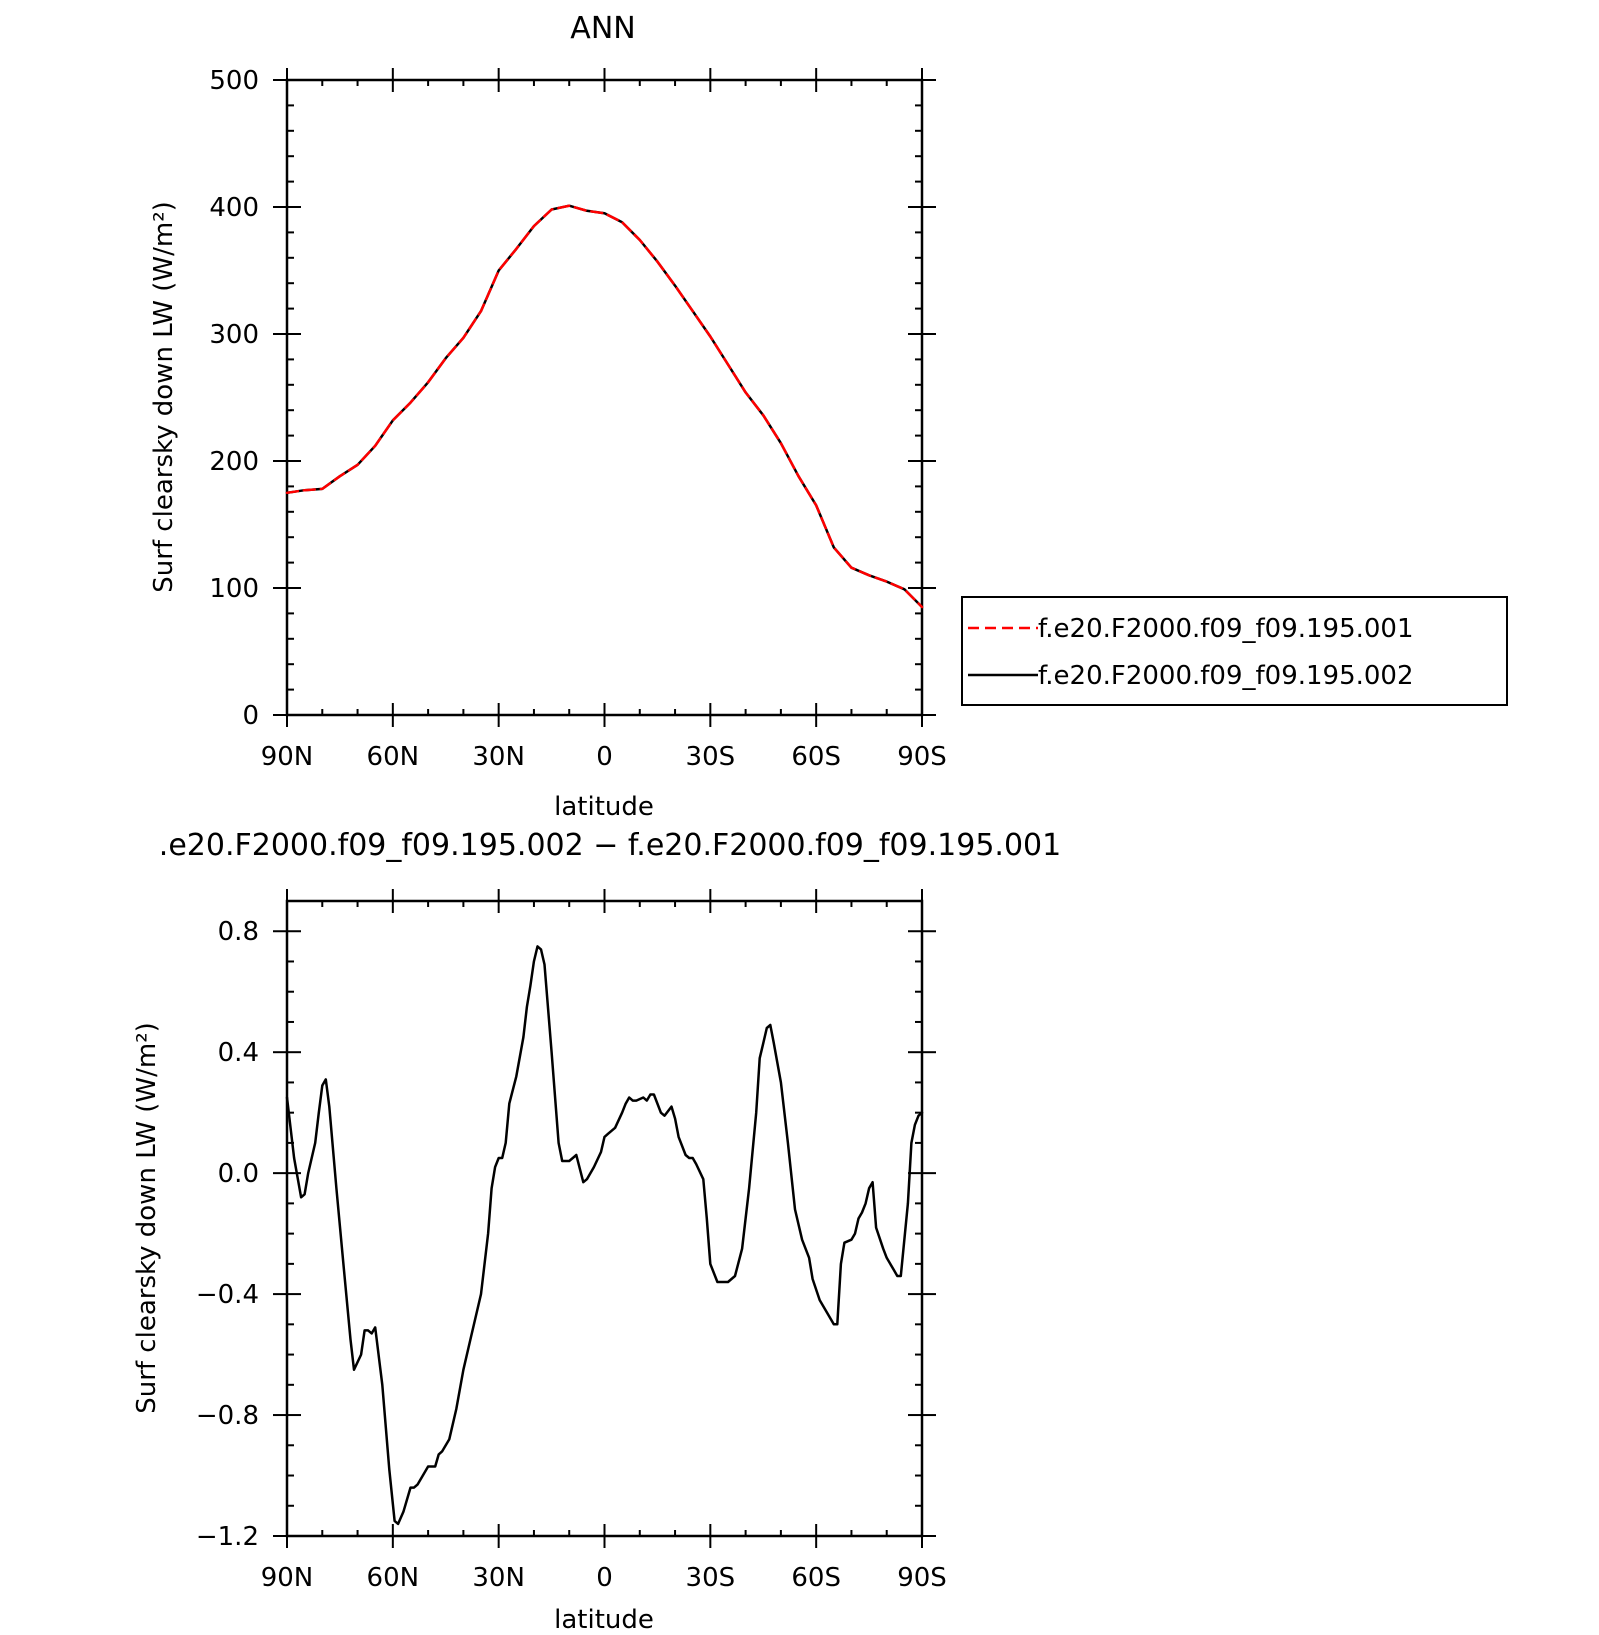 The height and width of the screenshot is (1635, 1599). I want to click on y-tick-label: 400, so click(234, 208).